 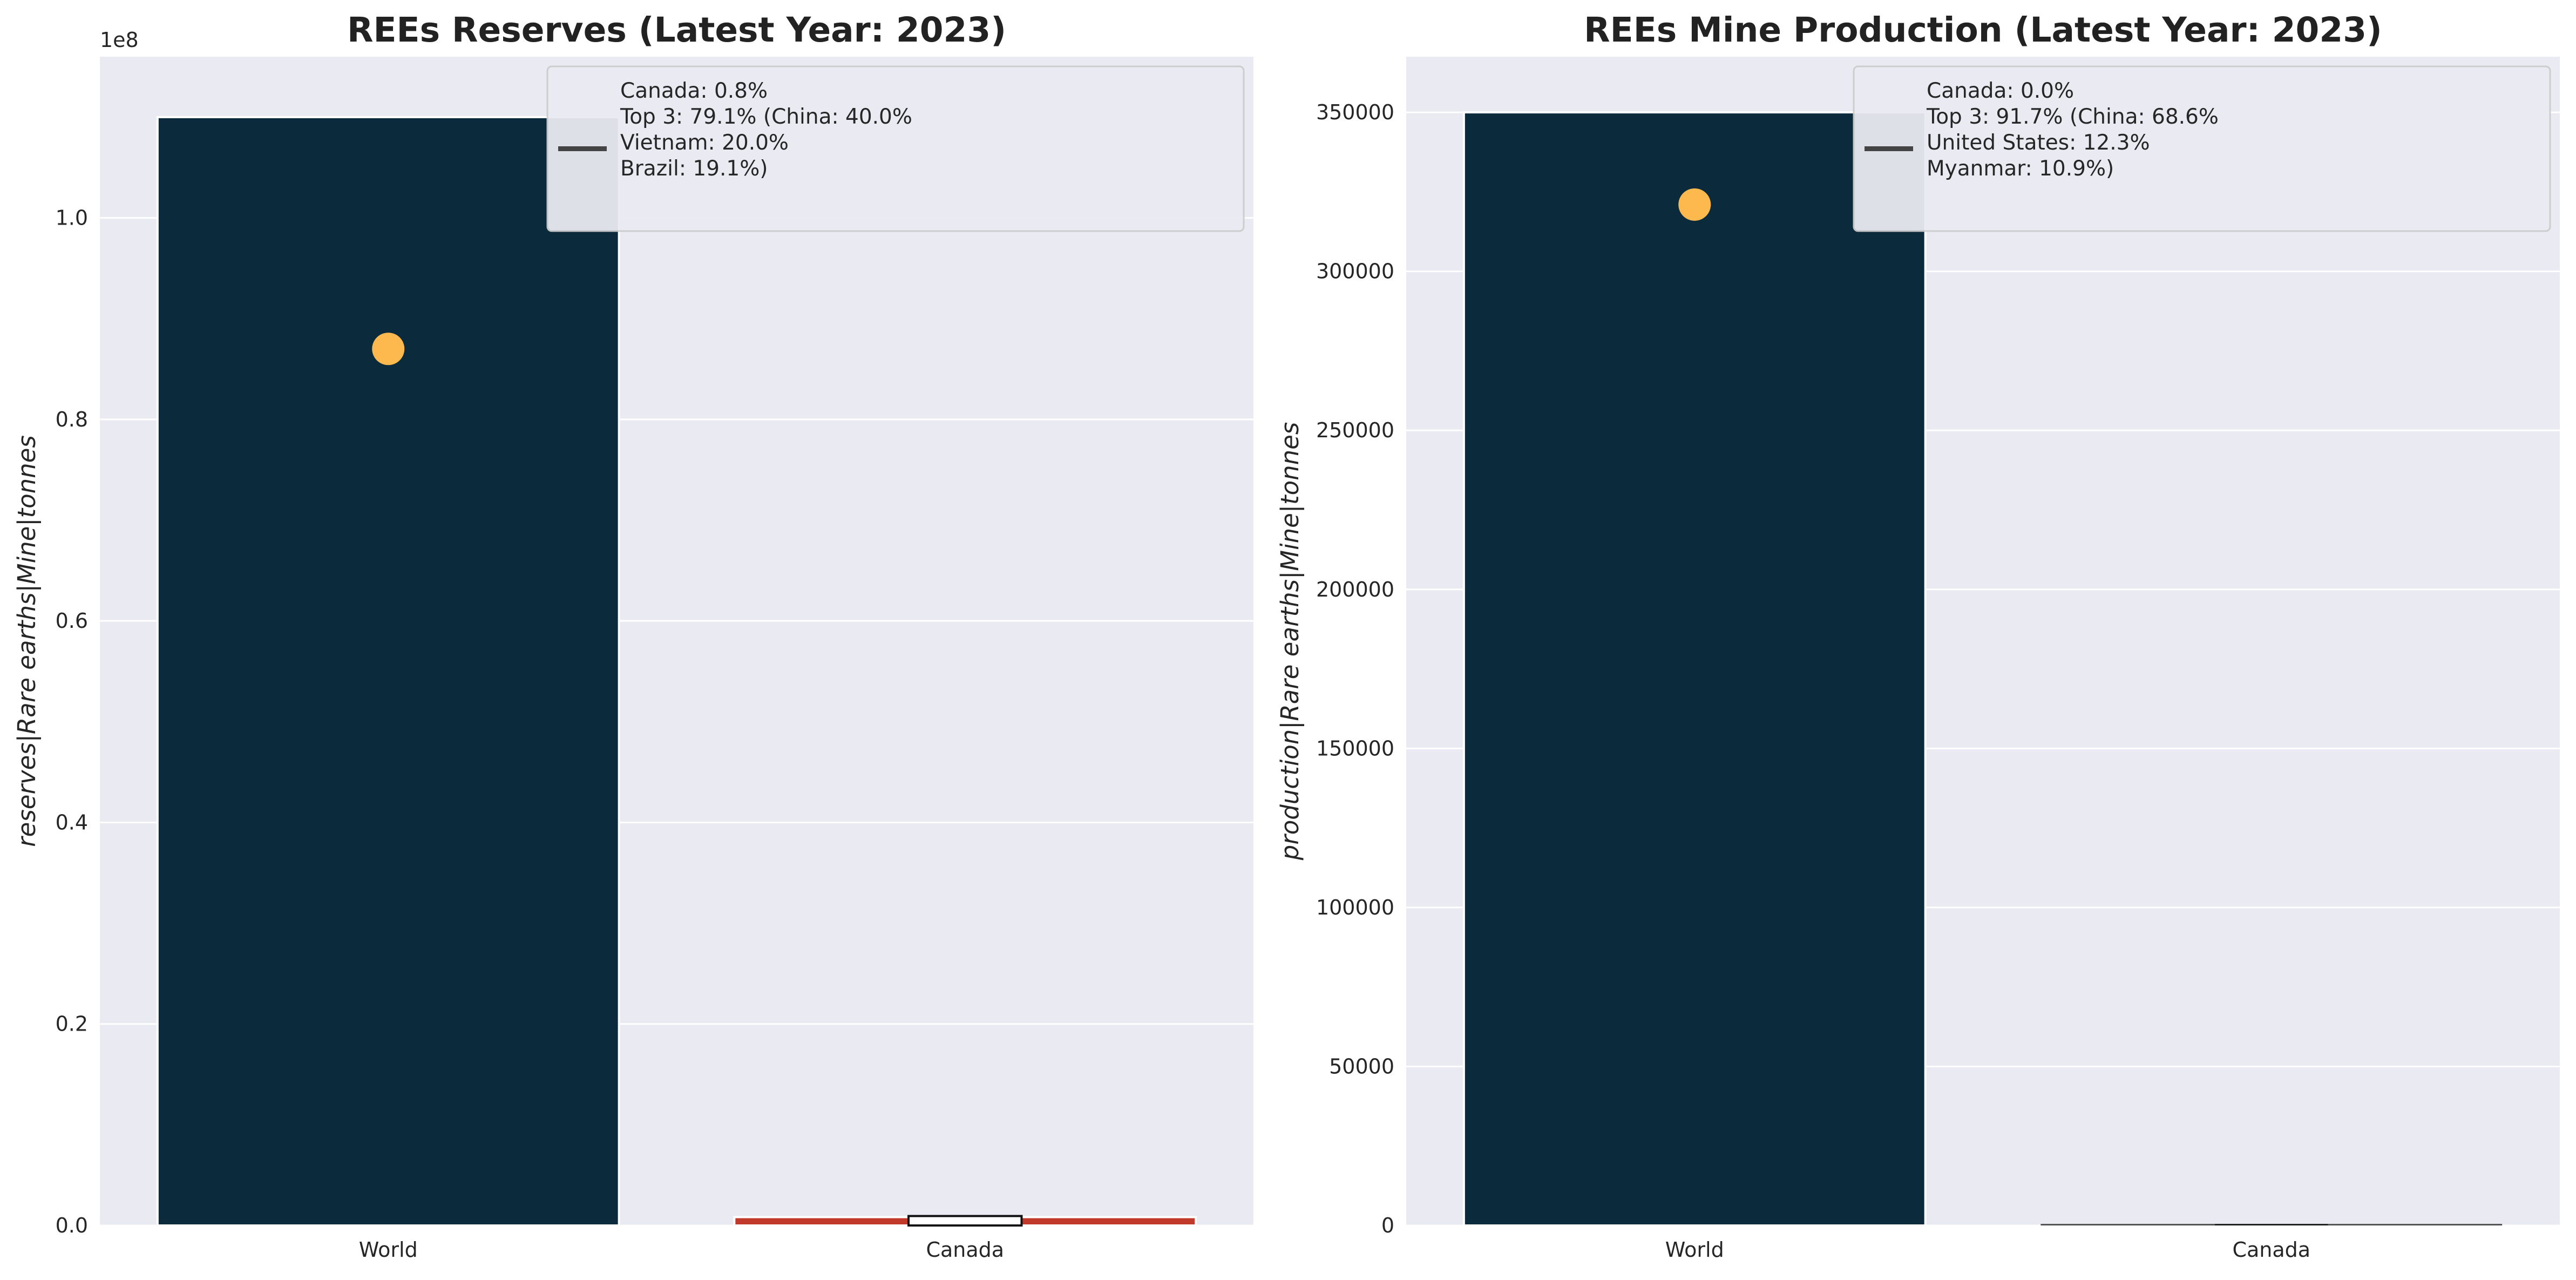 What do you see at coordinates (72, 621) in the screenshot?
I see `reserves-ytick-label: 0.6` at bounding box center [72, 621].